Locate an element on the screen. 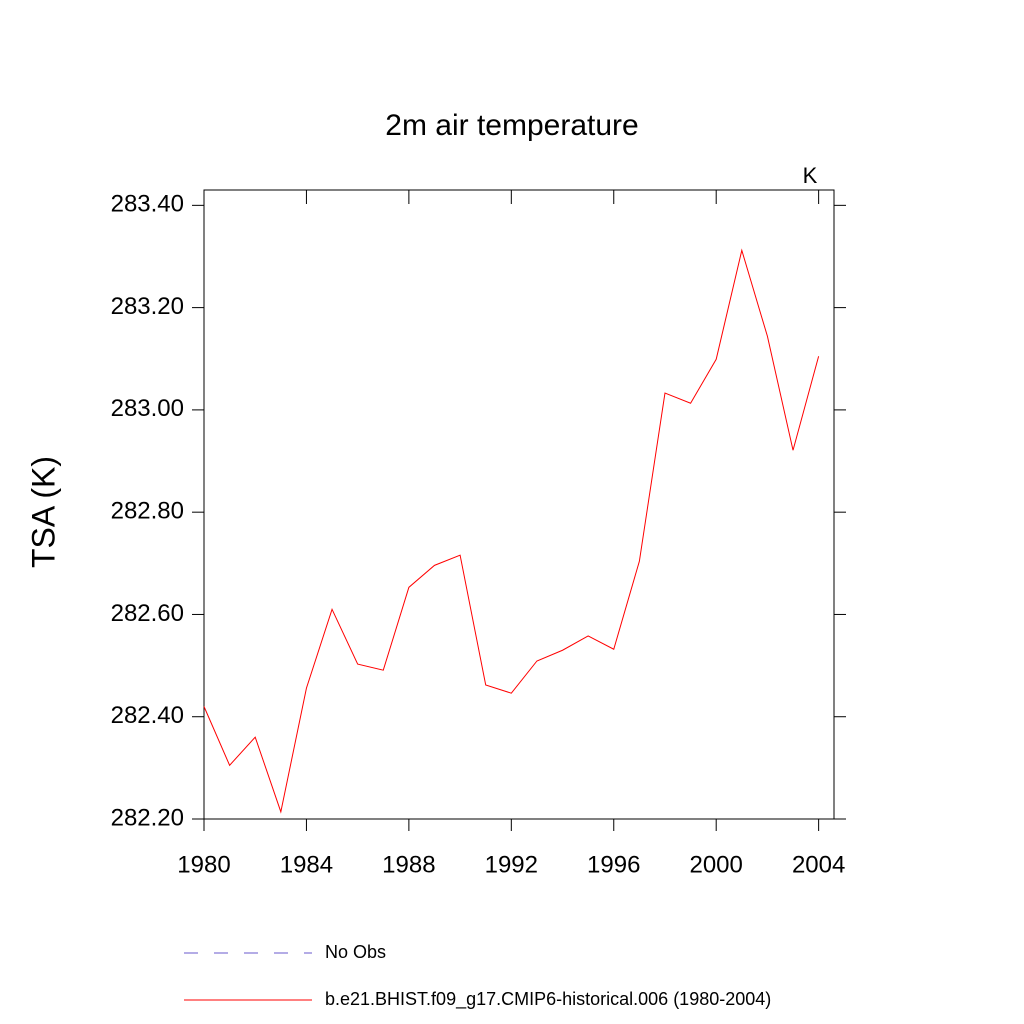 The image size is (1024, 1024). chart-title: 2m air temperature is located at coordinates (511, 125).